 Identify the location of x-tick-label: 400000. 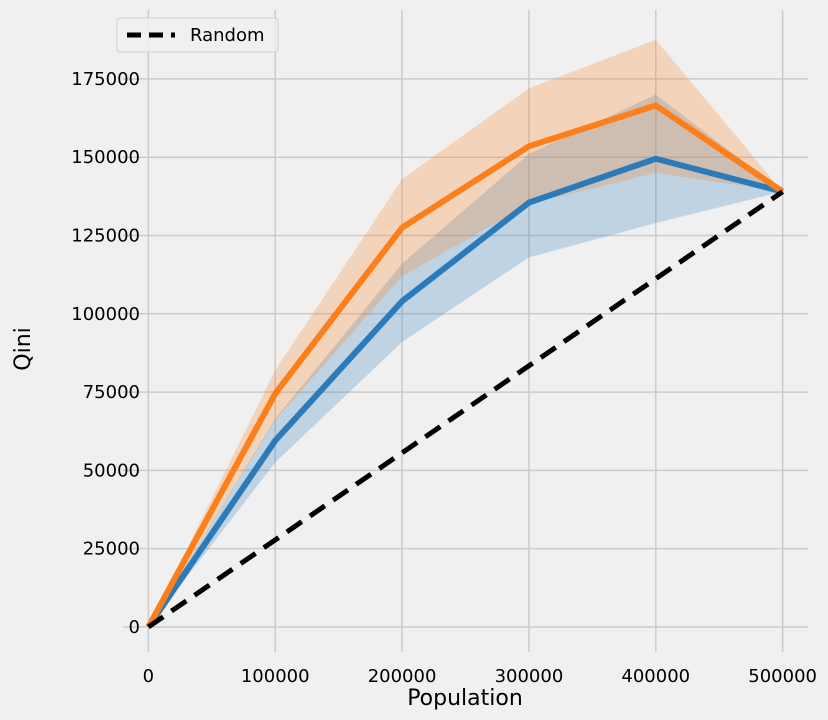
(655, 676).